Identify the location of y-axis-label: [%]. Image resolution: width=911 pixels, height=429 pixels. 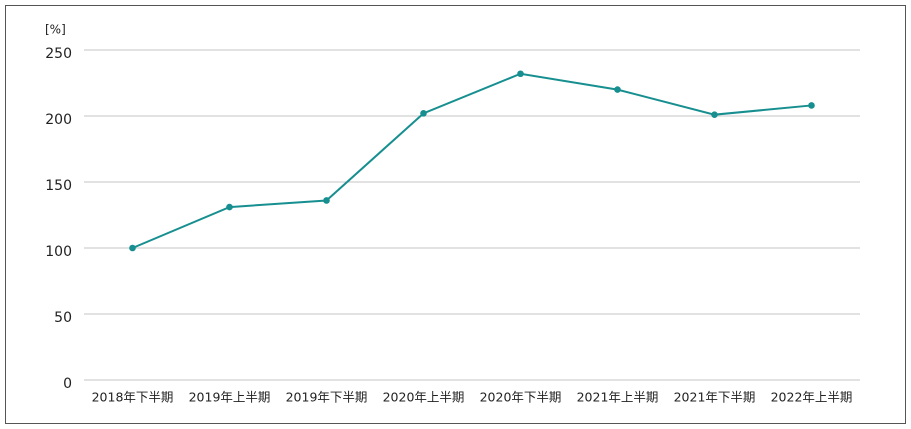
(55, 30).